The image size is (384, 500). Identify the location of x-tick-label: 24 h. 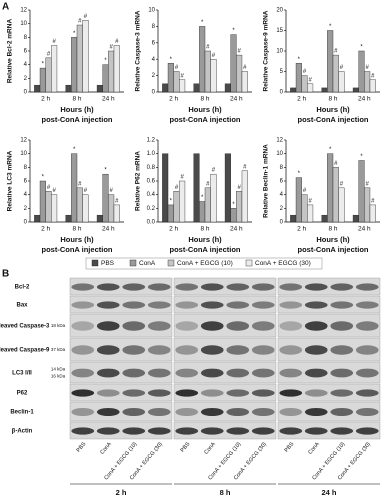
(108, 99).